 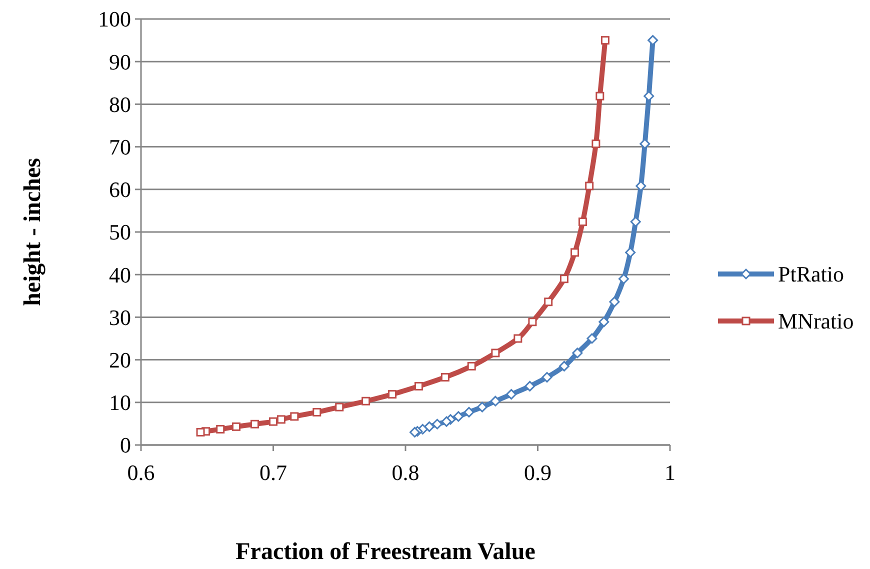 What do you see at coordinates (120, 275) in the screenshot?
I see `y-tick-label: 40` at bounding box center [120, 275].